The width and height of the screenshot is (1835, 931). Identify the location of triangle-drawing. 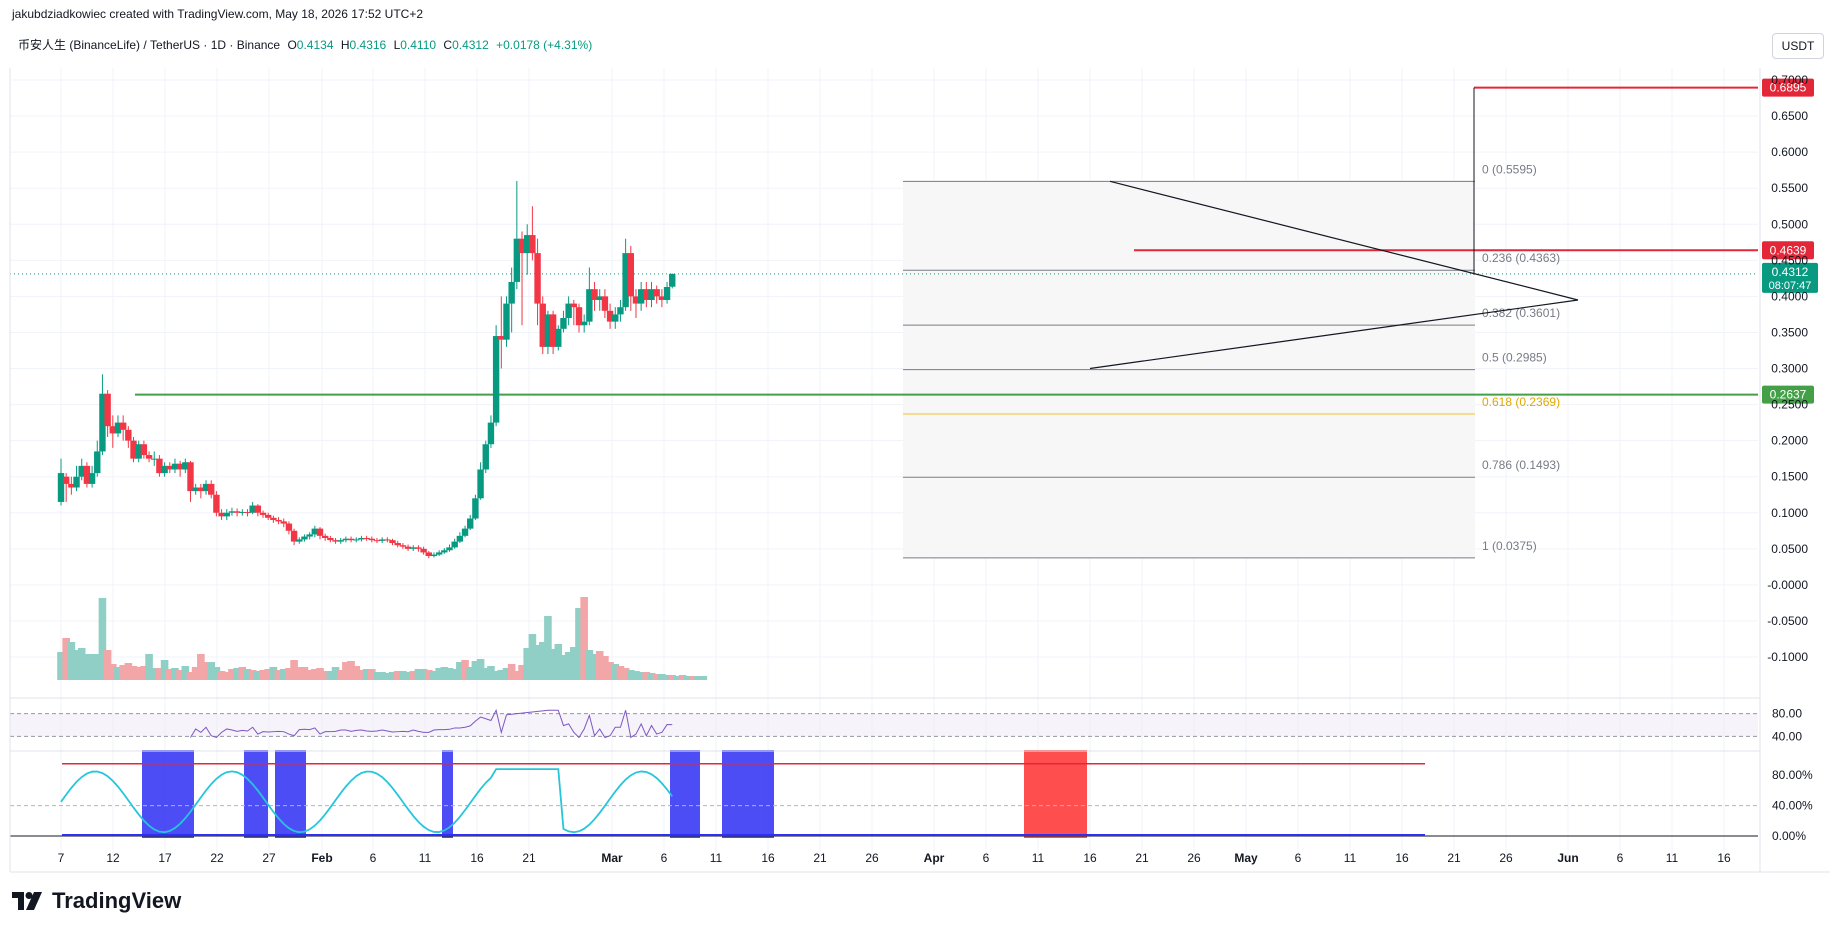
(1334, 228).